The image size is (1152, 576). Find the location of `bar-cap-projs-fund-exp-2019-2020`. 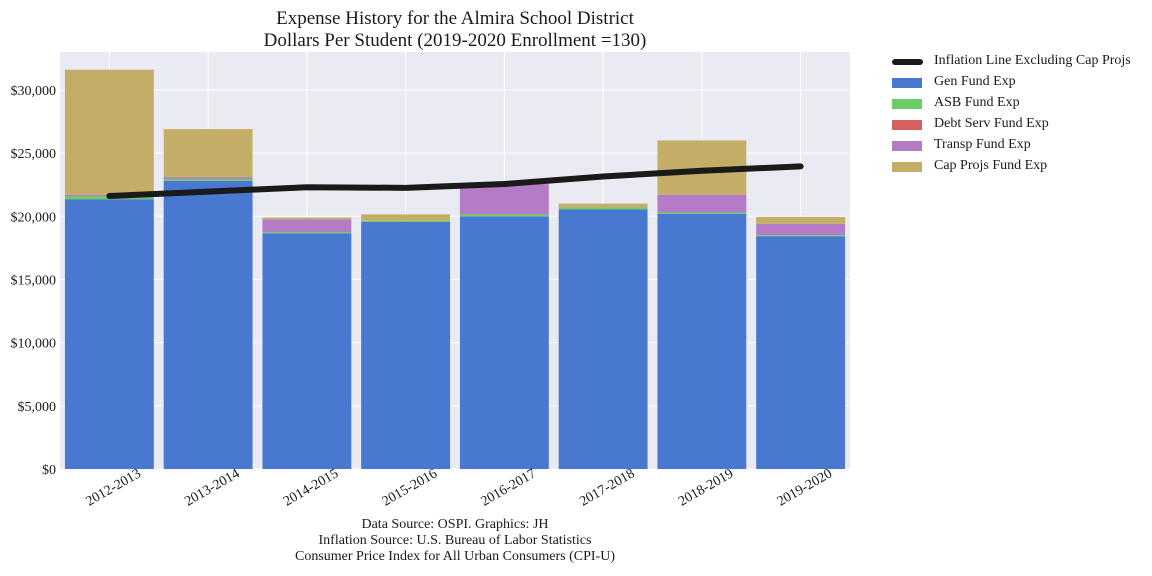

bar-cap-projs-fund-exp-2019-2020 is located at coordinates (801, 220).